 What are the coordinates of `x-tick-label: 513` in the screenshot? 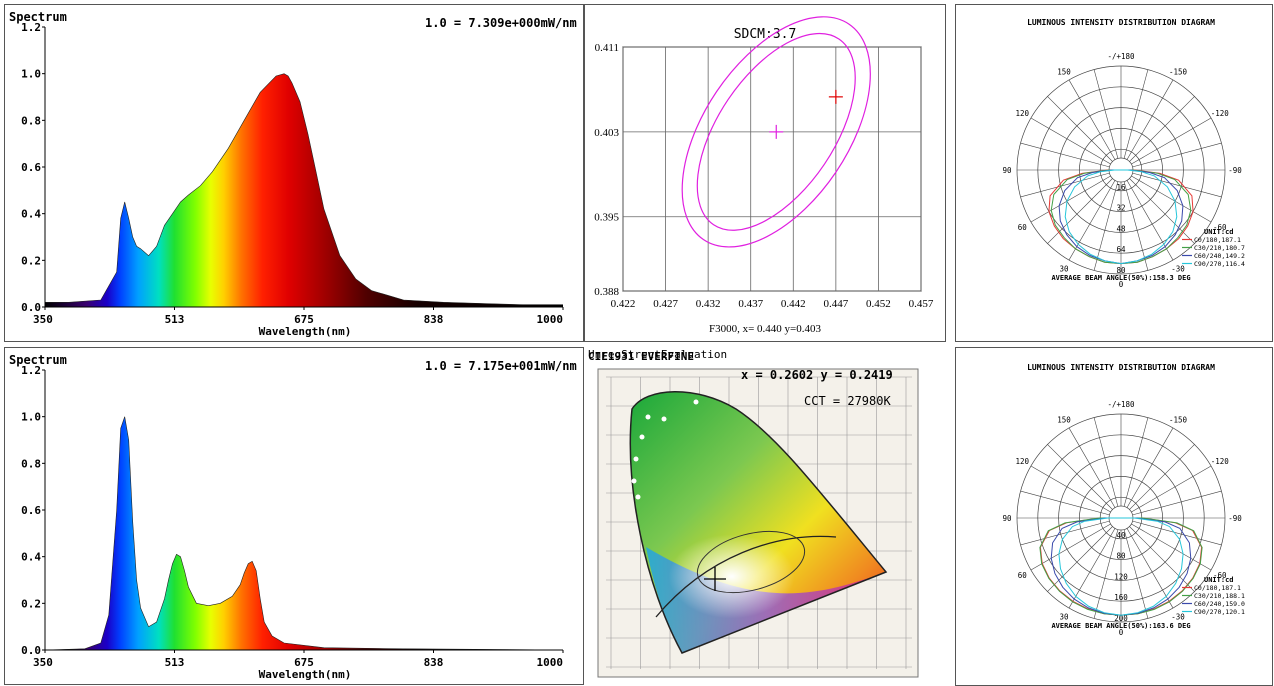 It's located at (175, 319).